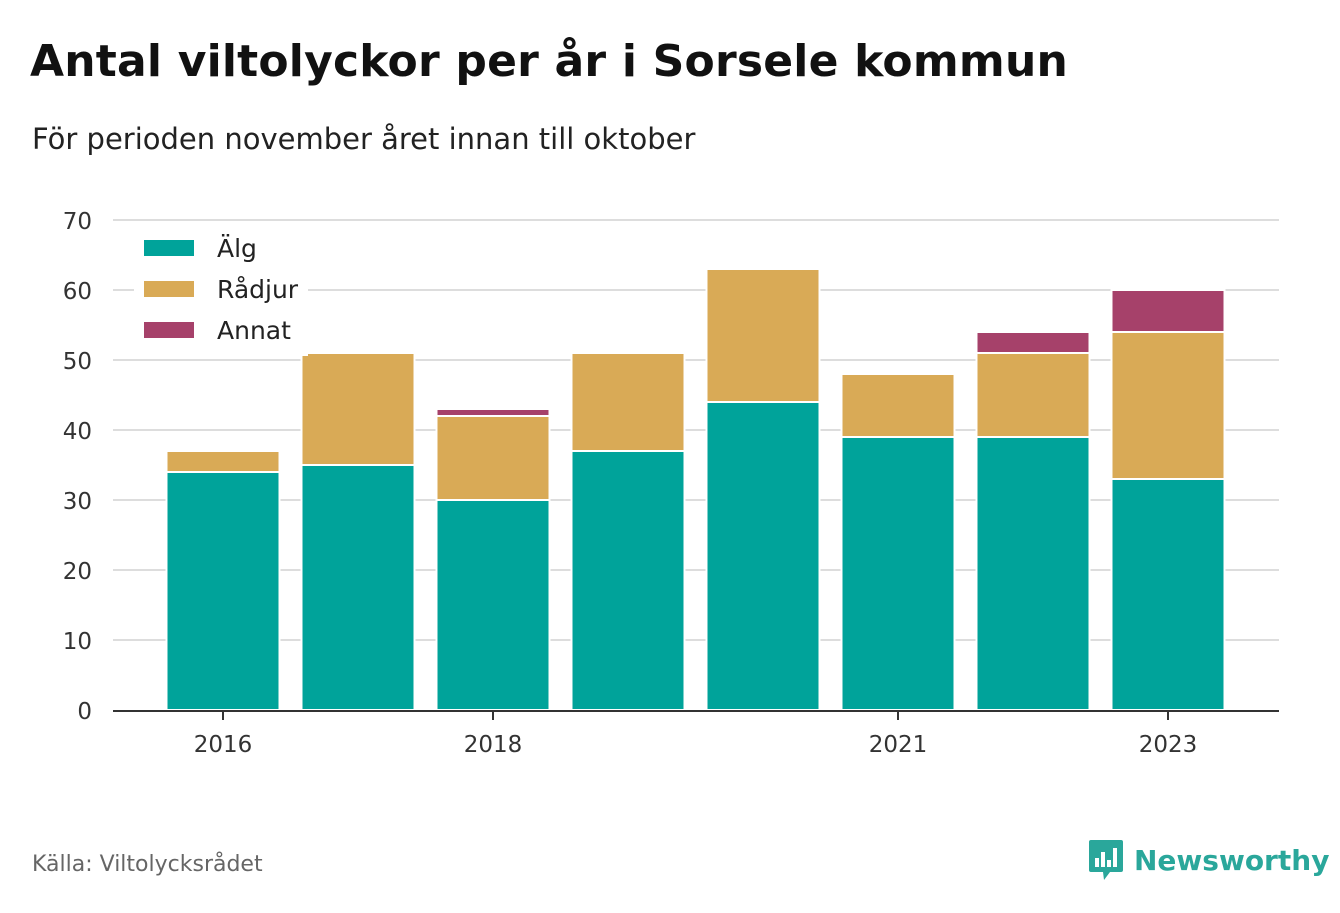 Image resolution: width=1340 pixels, height=913 pixels. I want to click on bar-rådjur-2023, so click(1168, 405).